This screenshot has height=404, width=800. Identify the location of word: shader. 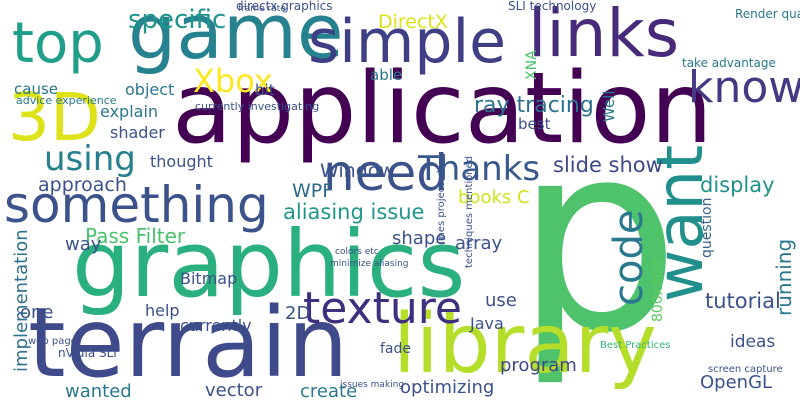
(137, 132).